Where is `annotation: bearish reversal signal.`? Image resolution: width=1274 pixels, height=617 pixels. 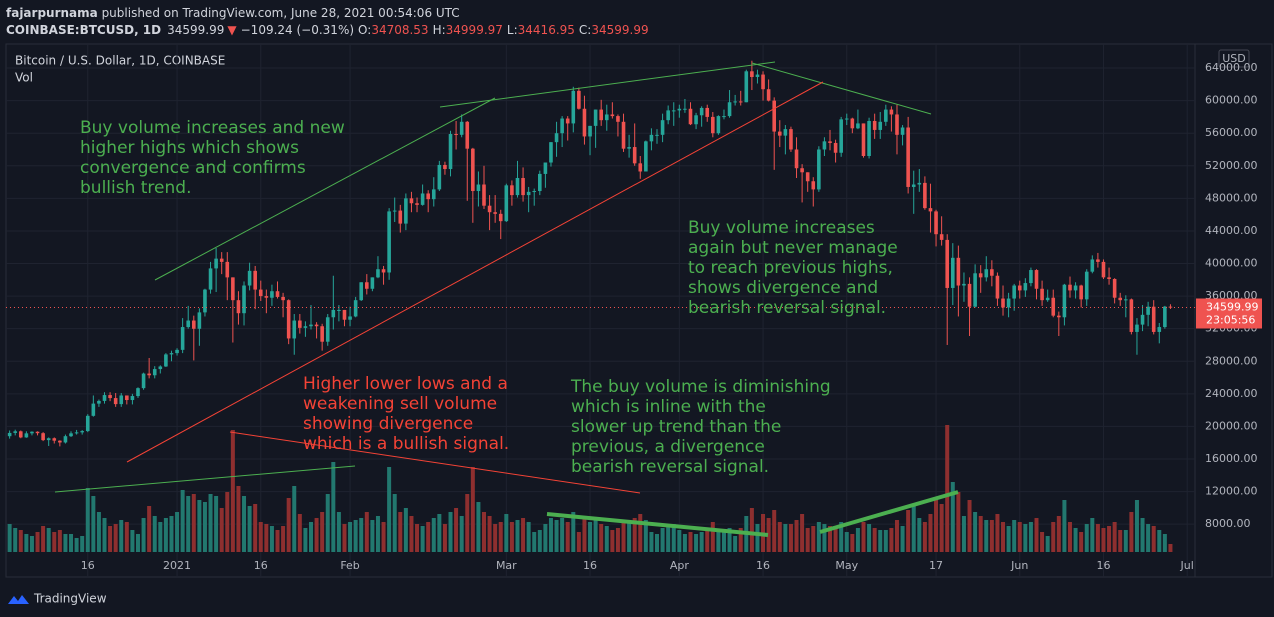 annotation: bearish reversal signal. is located at coordinates (670, 467).